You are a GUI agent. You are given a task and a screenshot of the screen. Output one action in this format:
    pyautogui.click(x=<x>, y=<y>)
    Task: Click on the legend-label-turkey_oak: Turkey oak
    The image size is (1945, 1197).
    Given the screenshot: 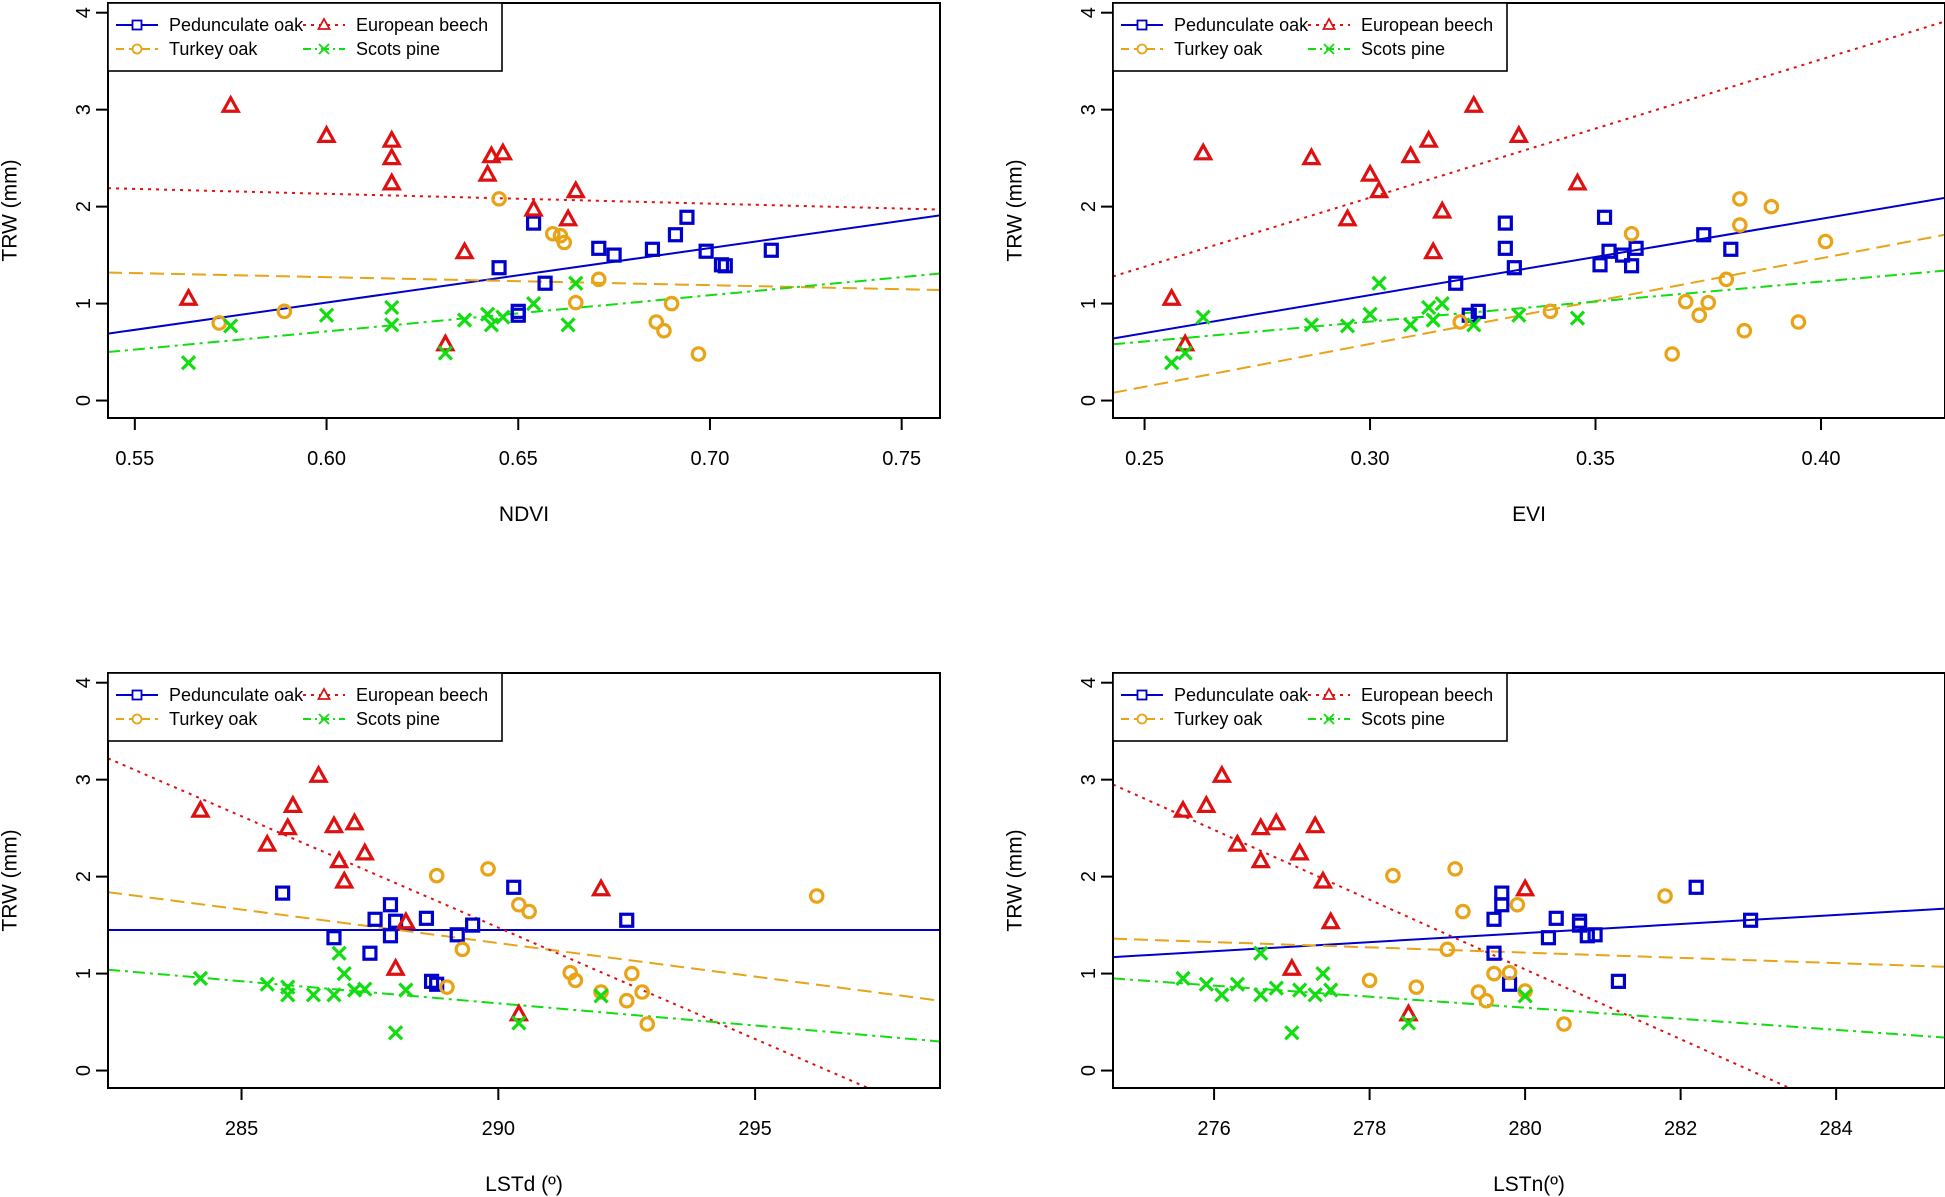 What is the action you would take?
    pyautogui.click(x=213, y=49)
    